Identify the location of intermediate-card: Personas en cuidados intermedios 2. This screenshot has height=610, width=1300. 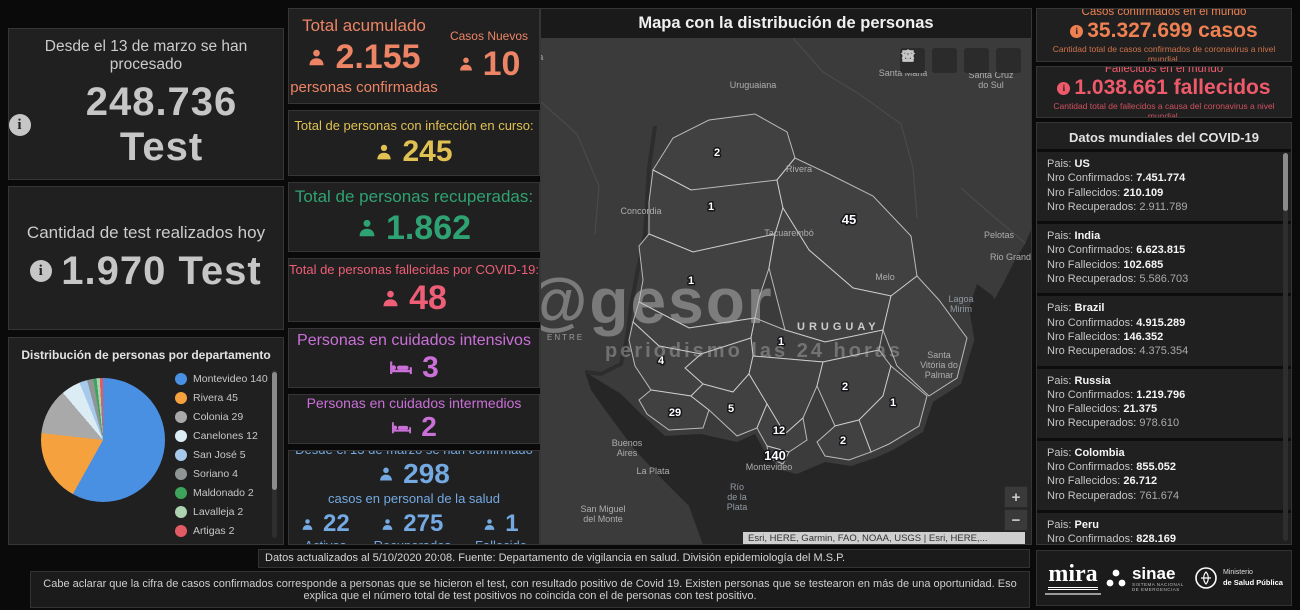
(414, 419).